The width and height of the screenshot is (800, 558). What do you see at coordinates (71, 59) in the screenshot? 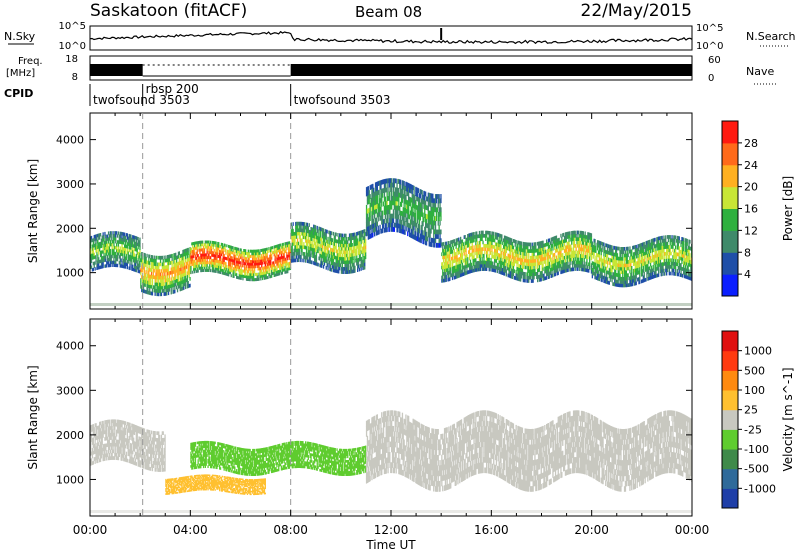
I see `freq-tick-top: 18` at bounding box center [71, 59].